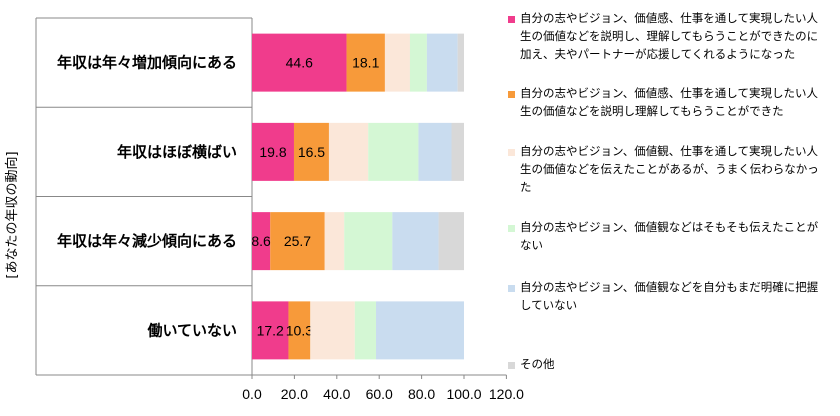 The width and height of the screenshot is (840, 416). Describe the element at coordinates (147, 63) in the screenshot. I see `category-label: 年収は年々増加傾向にある` at that location.